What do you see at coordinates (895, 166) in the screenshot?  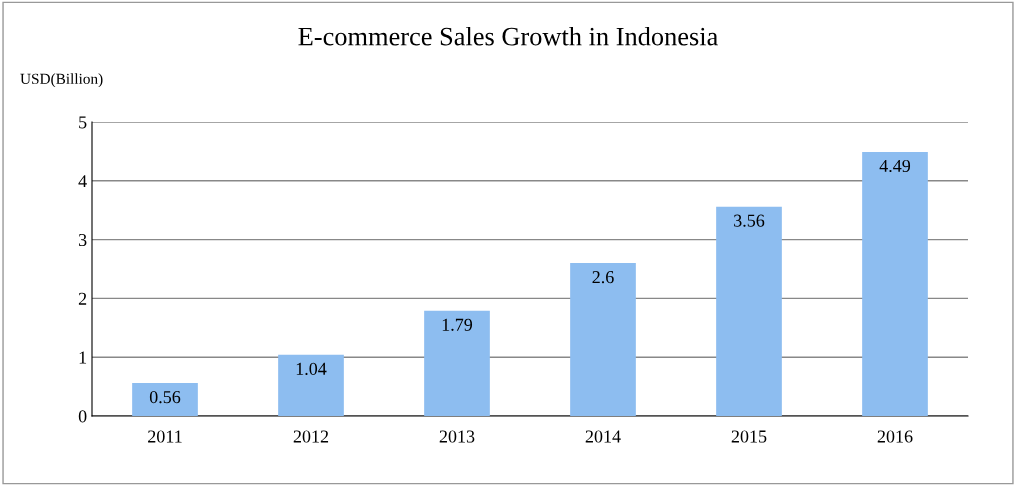 I see `data-label: 4.49` at bounding box center [895, 166].